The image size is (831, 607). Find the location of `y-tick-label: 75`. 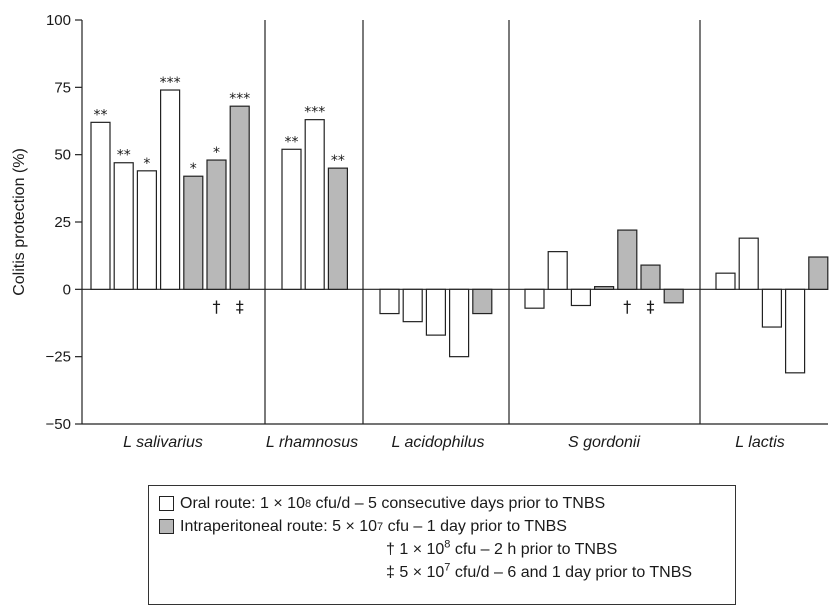

y-tick-label: 75 is located at coordinates (62, 87).